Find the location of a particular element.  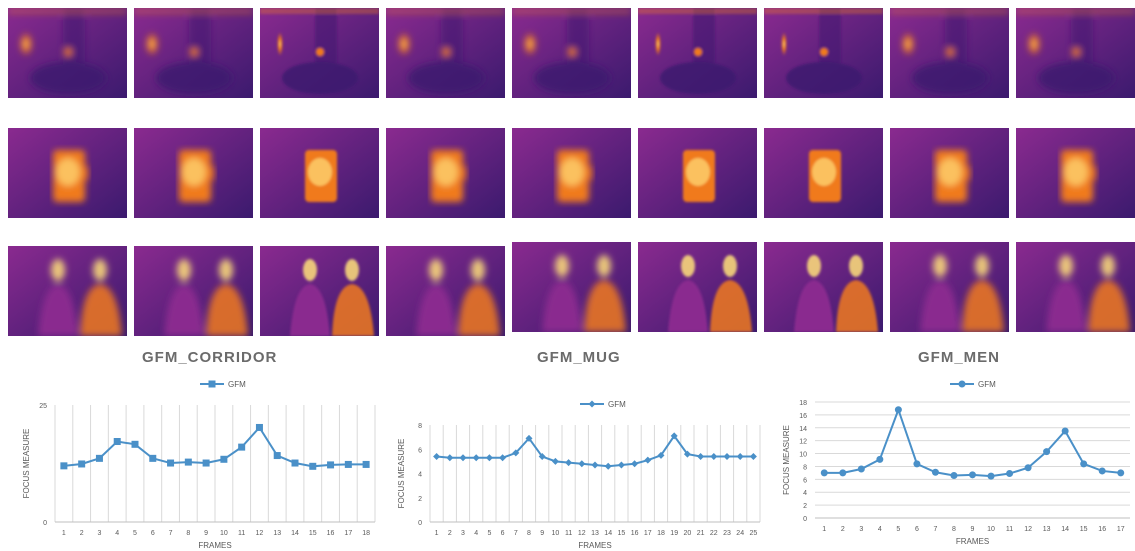

x-tick-label: 16 is located at coordinates (1102, 529).